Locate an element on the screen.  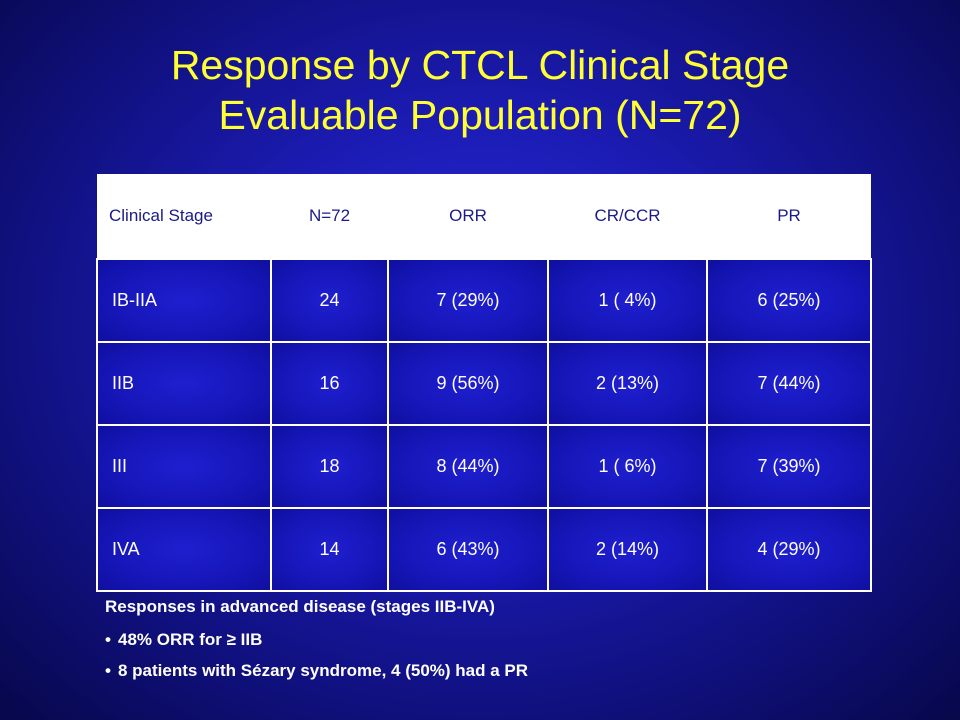
cell-pr: 6 (25%) is located at coordinates (789, 300).